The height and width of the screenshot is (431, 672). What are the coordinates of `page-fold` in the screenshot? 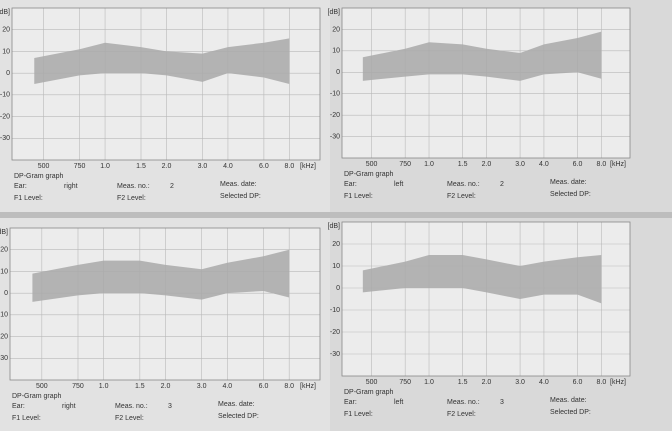 It's located at (336, 215).